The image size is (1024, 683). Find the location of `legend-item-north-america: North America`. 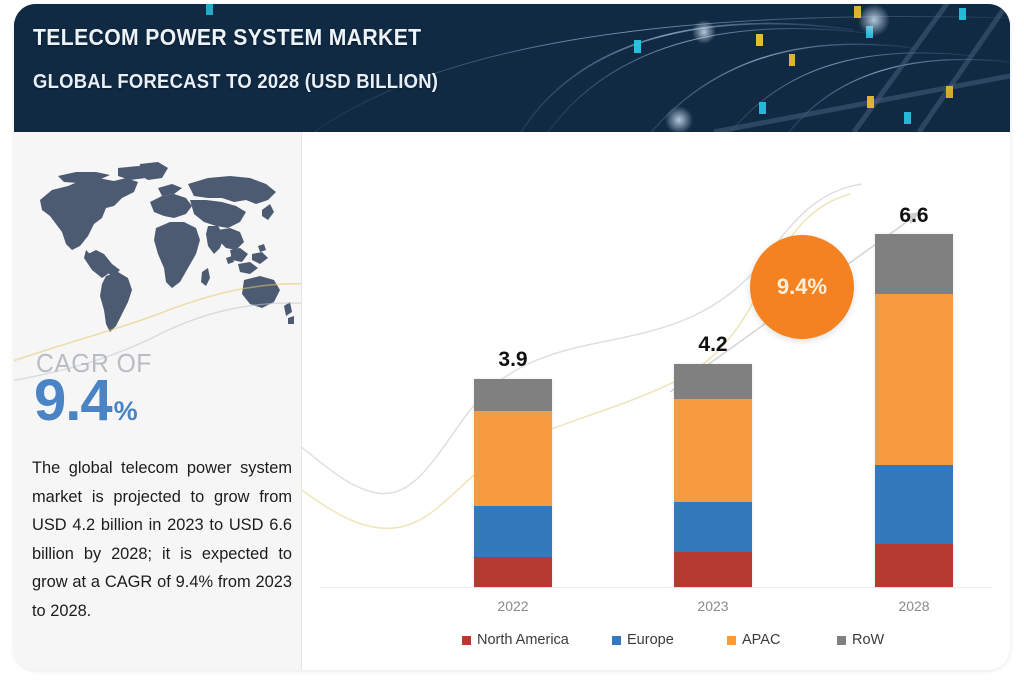

legend-item-north-america: North America is located at coordinates (537, 640).